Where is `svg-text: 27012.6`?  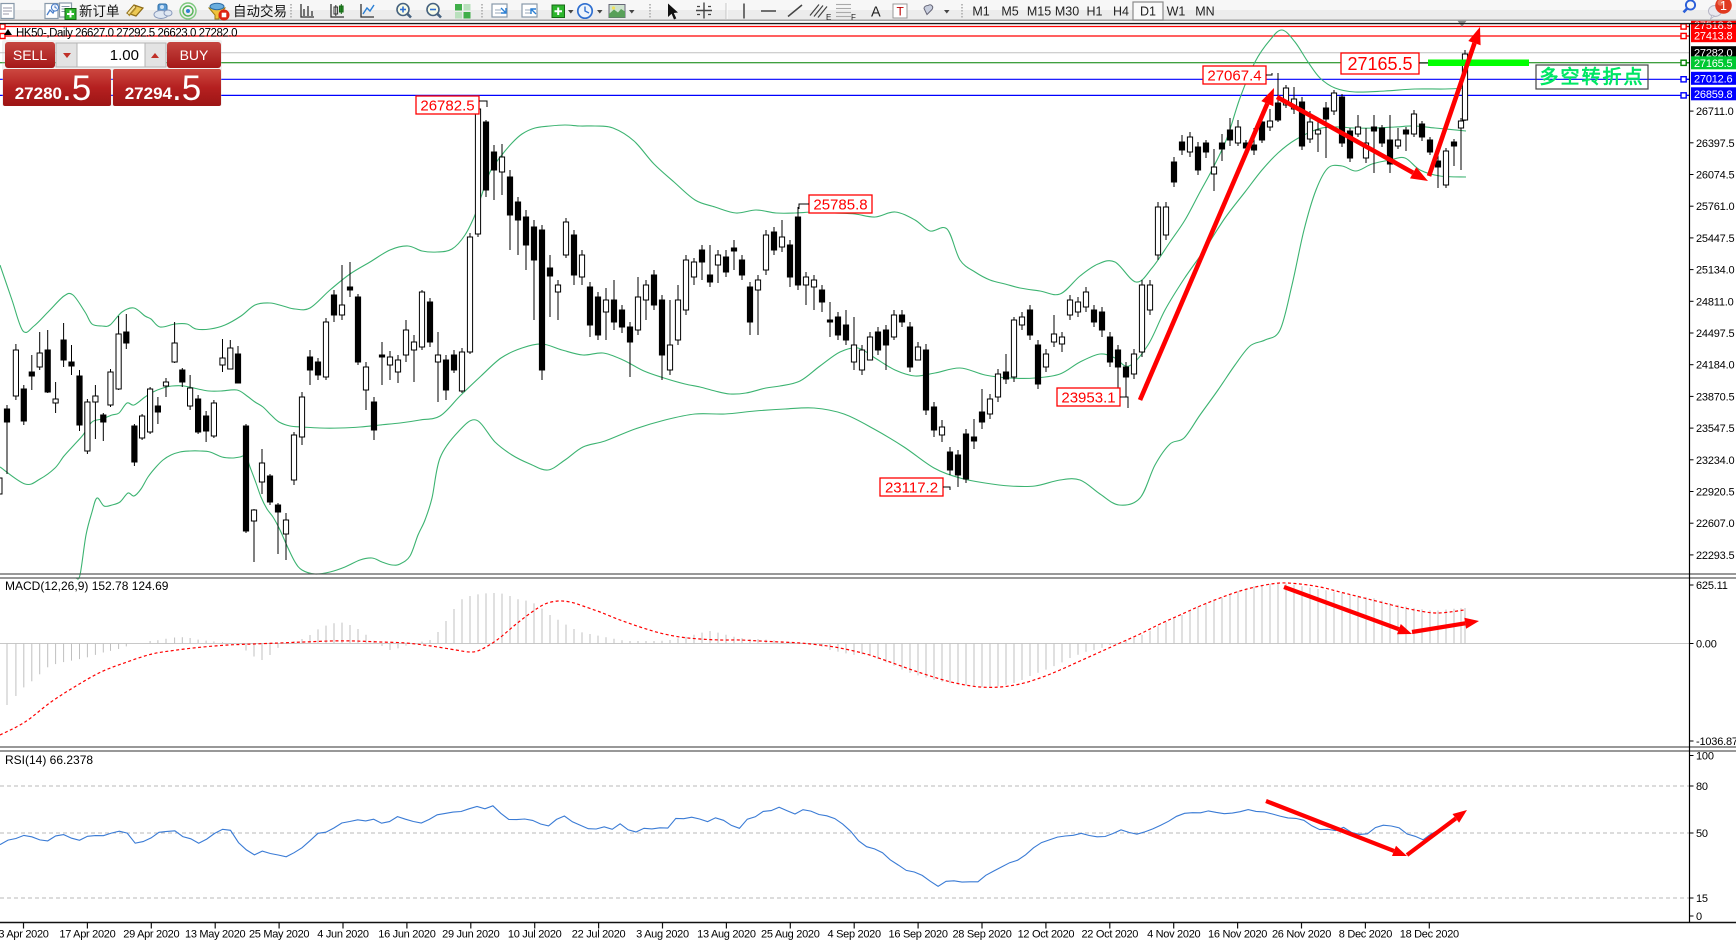
svg-text: 27012.6 is located at coordinates (1713, 79).